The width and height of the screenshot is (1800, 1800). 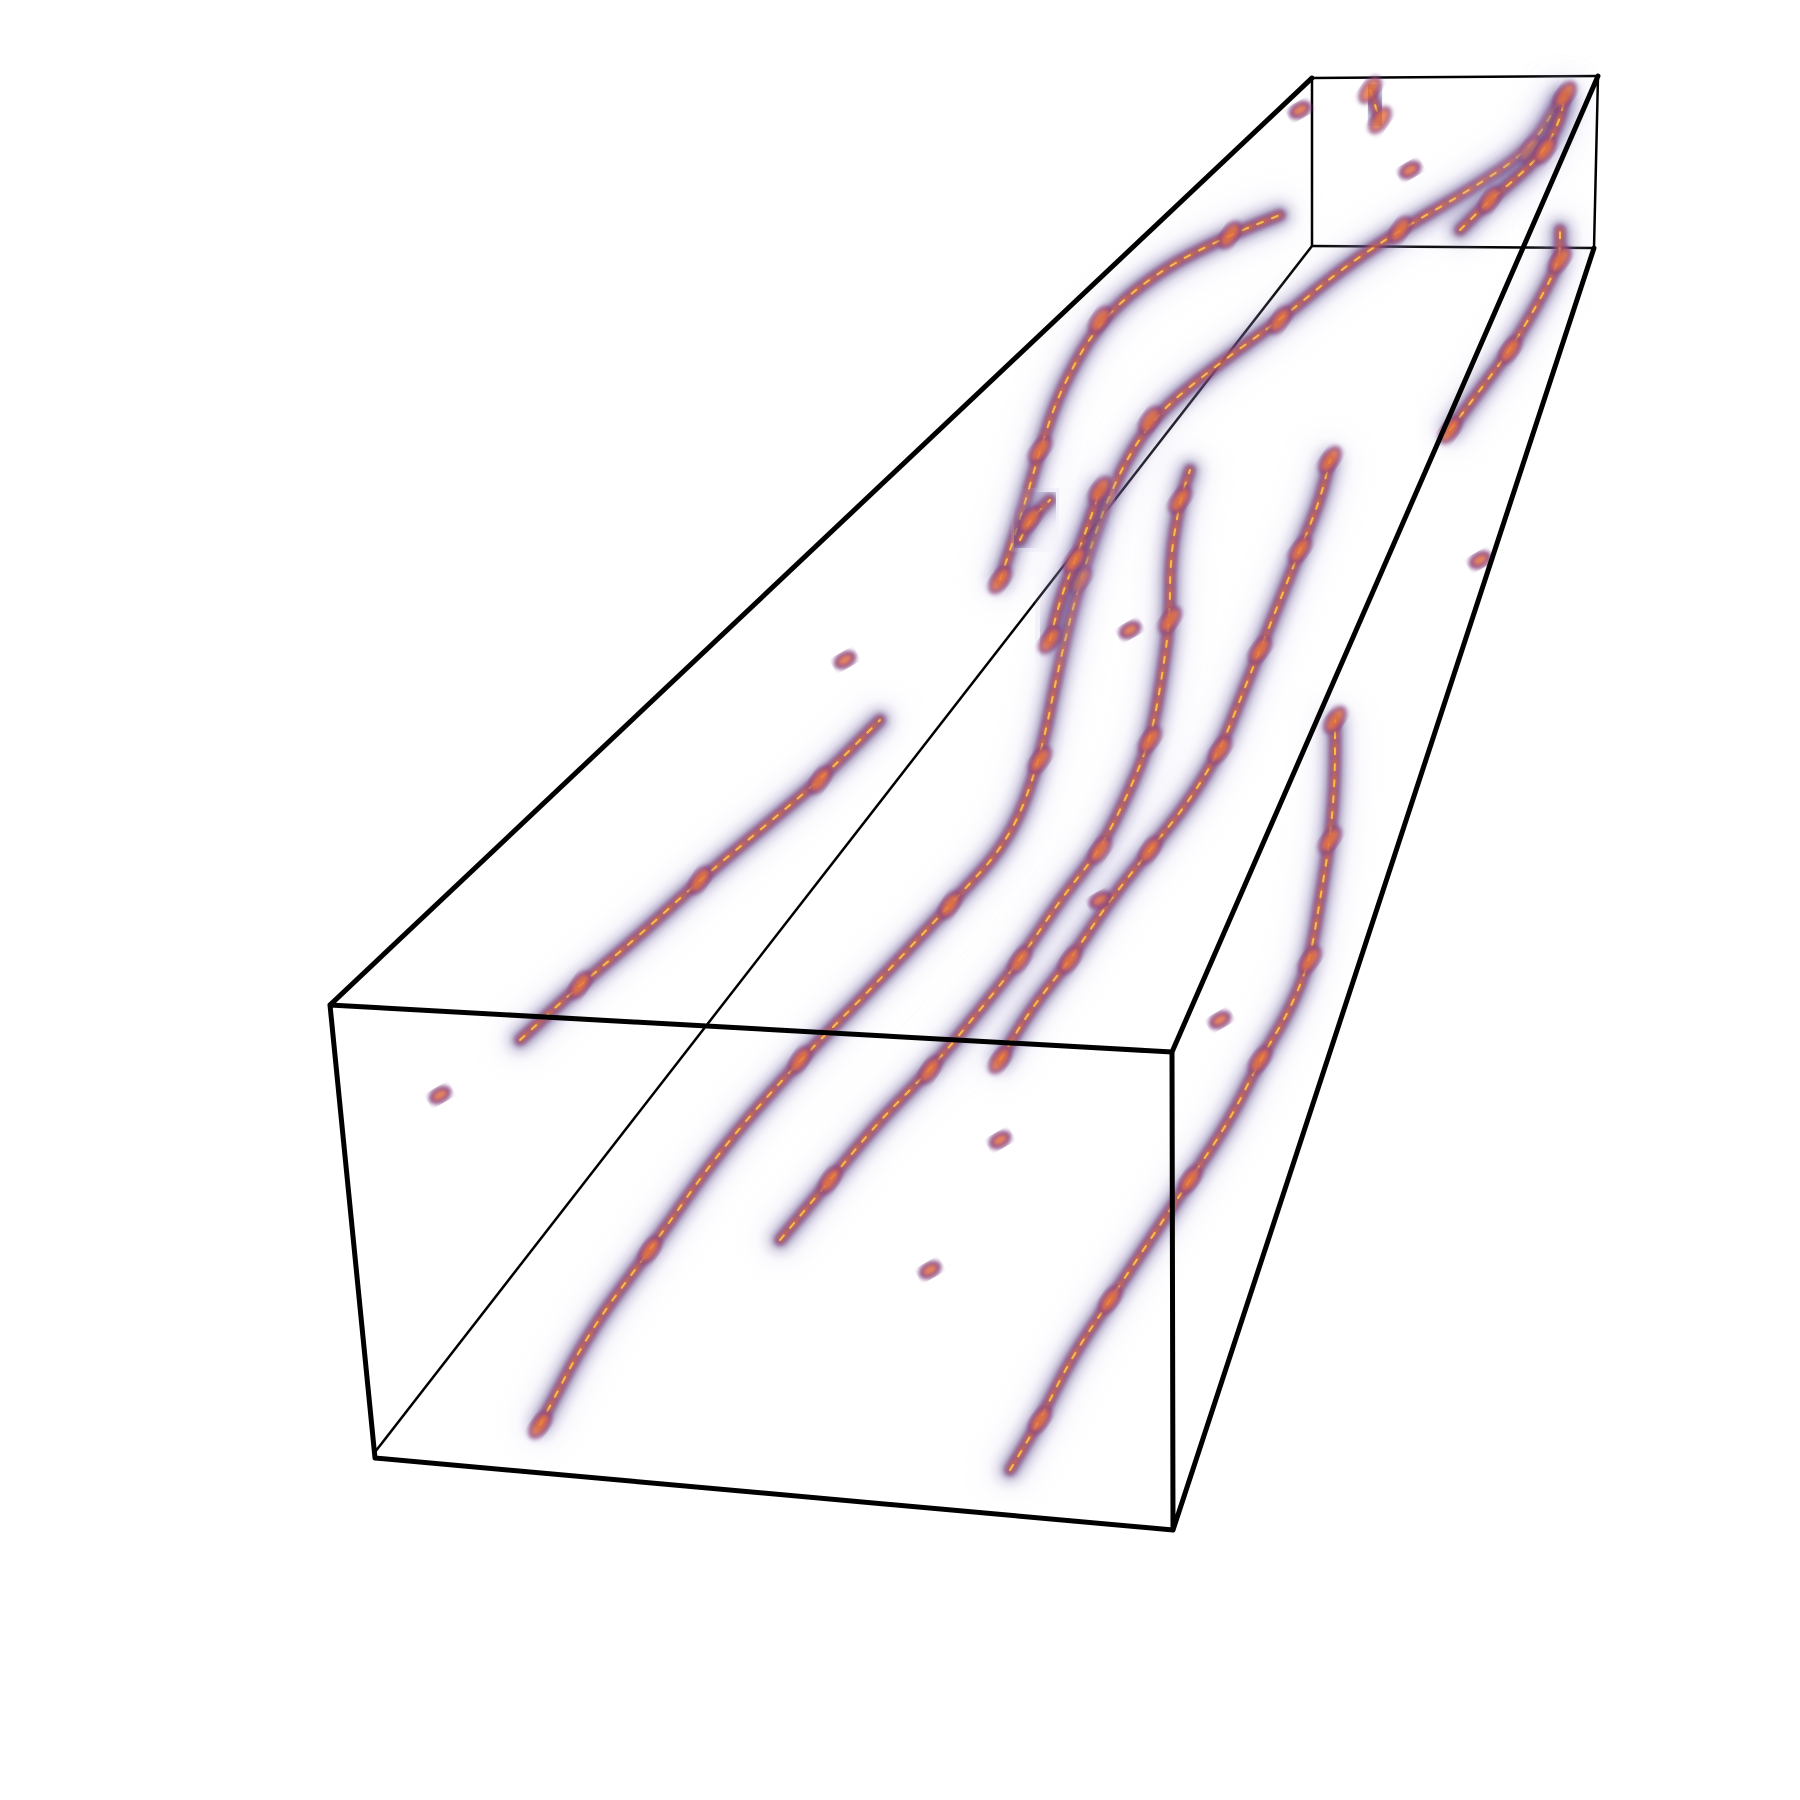 I want to click on track-right-lower, so click(x=1172, y=1095).